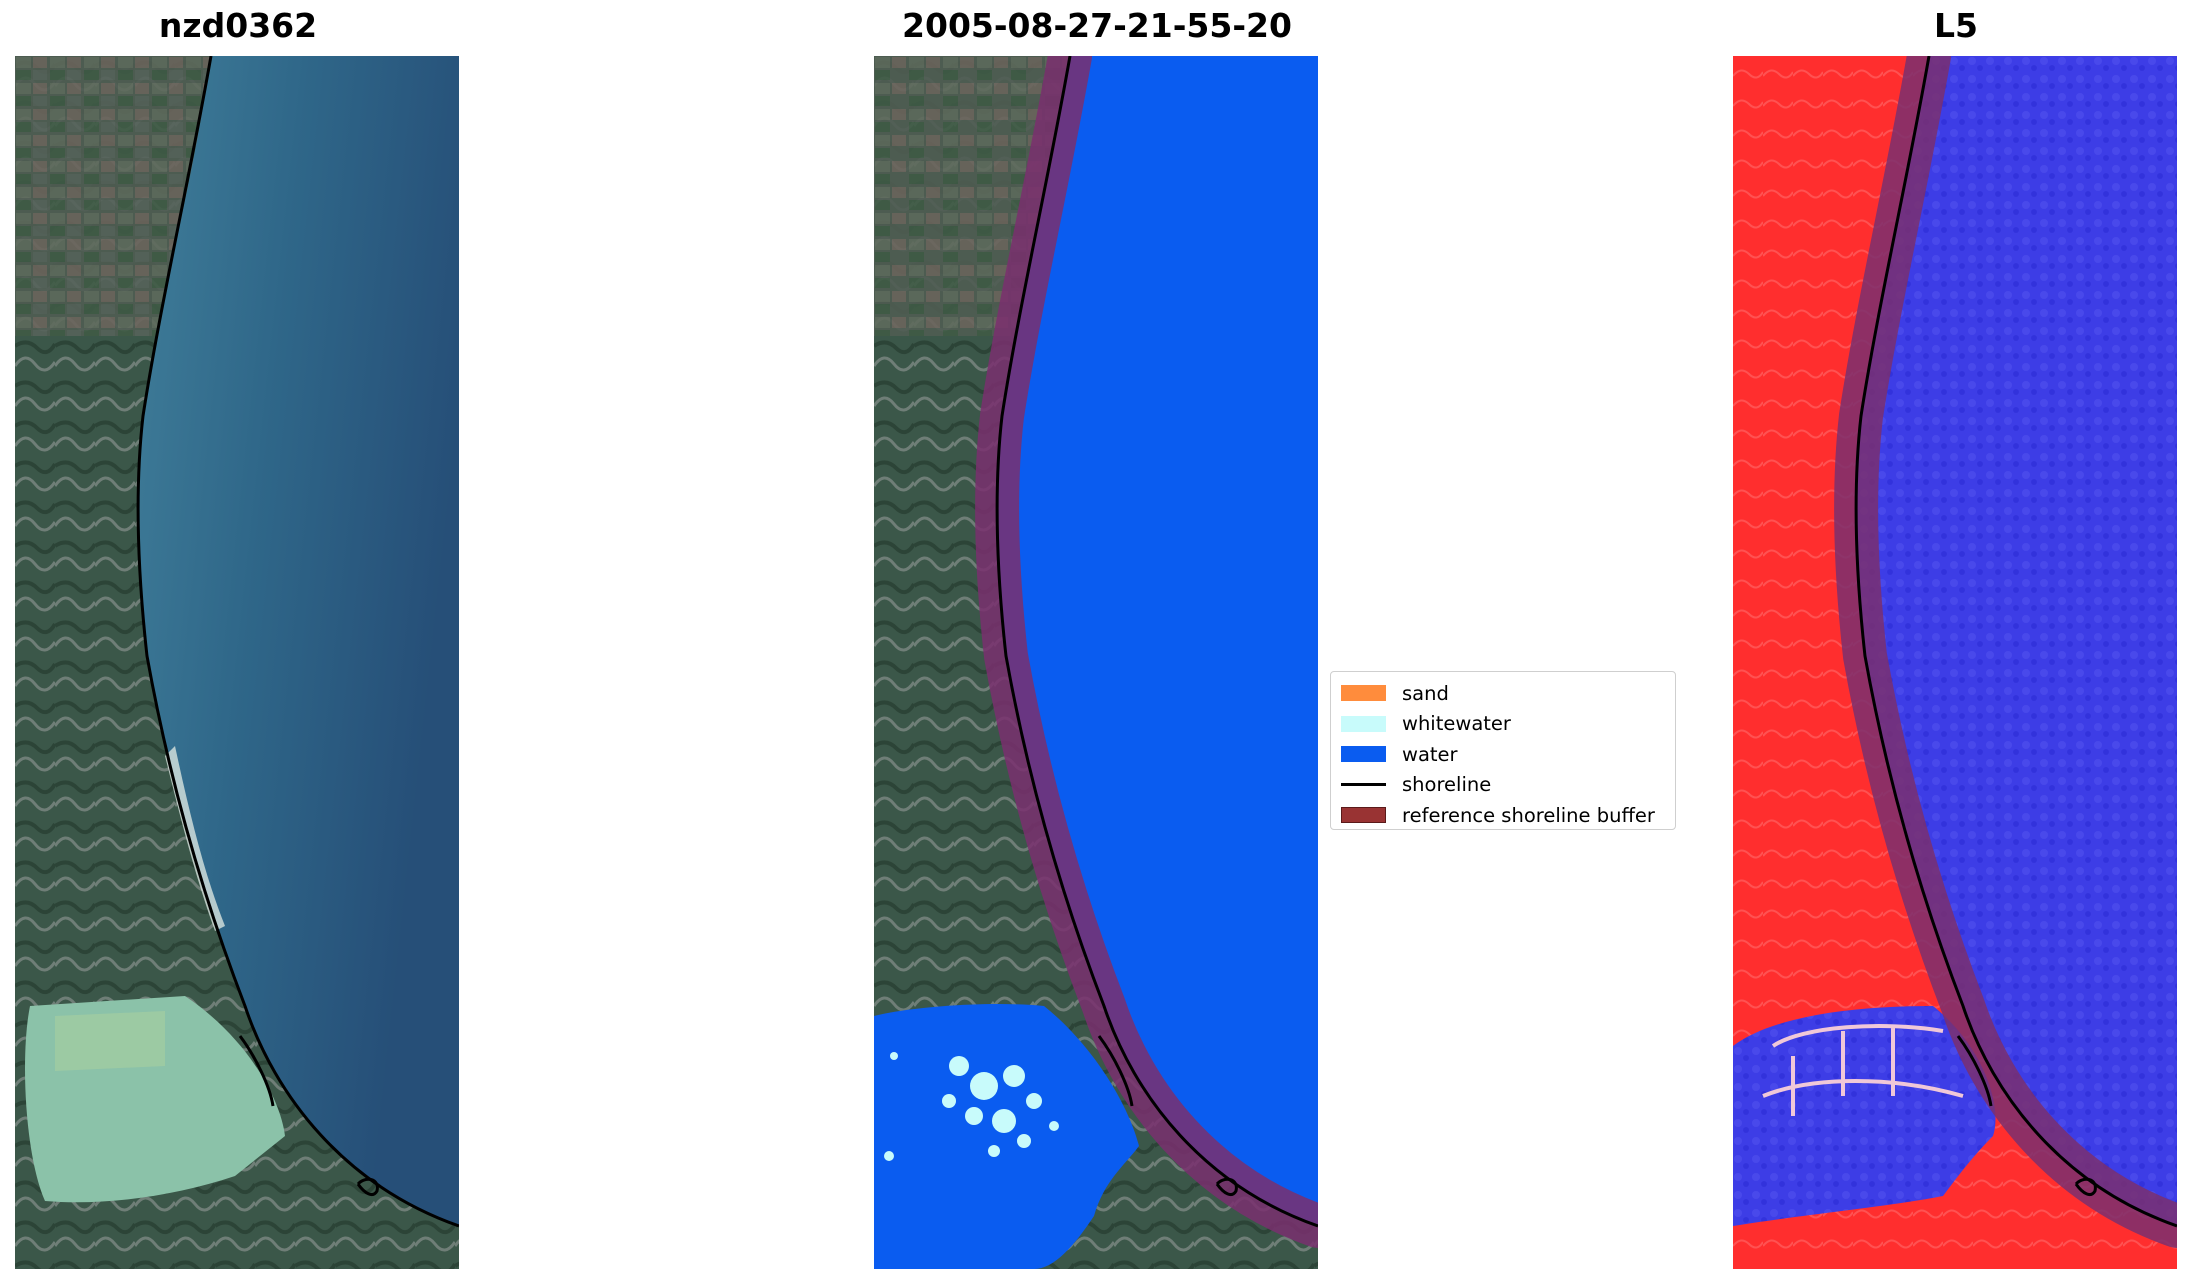 The height and width of the screenshot is (1283, 2192). What do you see at coordinates (1456, 724) in the screenshot?
I see `legend-label: whitewater` at bounding box center [1456, 724].